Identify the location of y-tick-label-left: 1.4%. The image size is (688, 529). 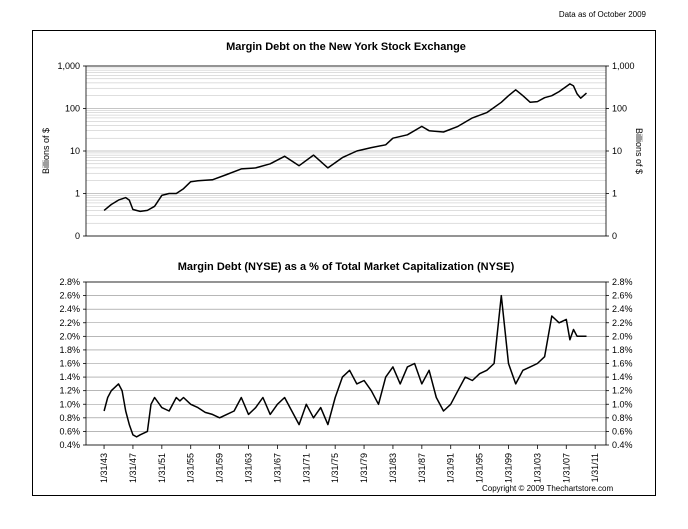
(69, 377).